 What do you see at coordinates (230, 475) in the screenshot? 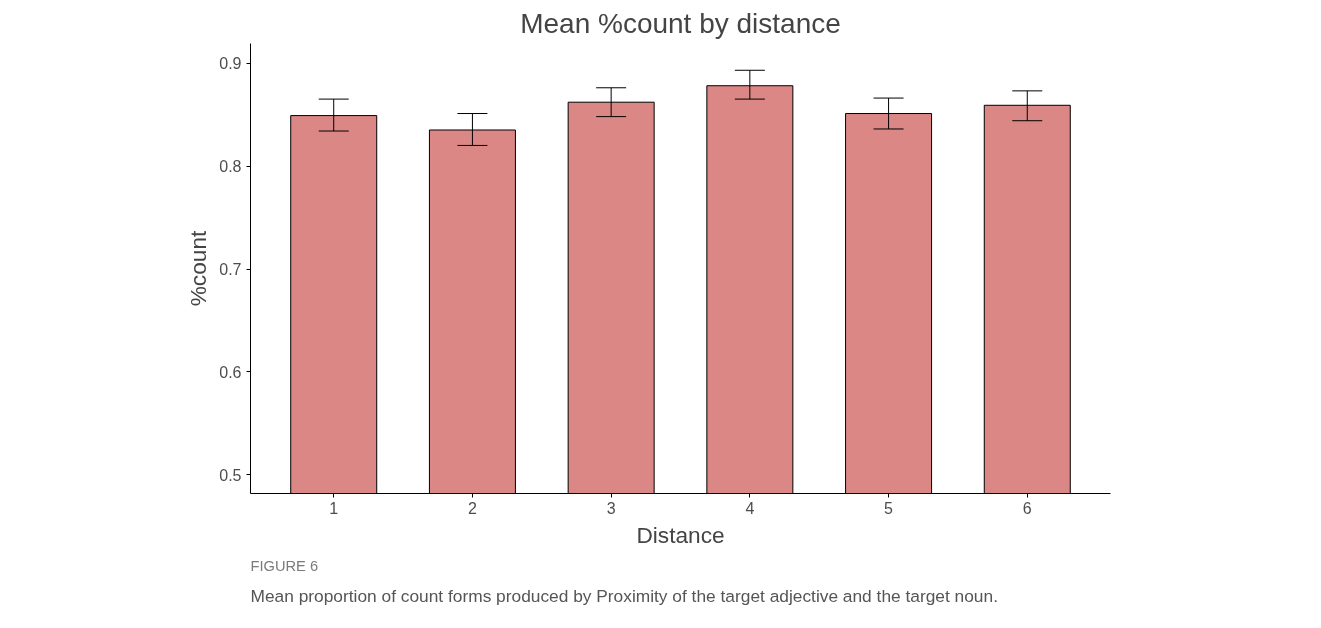
I see `y-tick-label: 0.5` at bounding box center [230, 475].